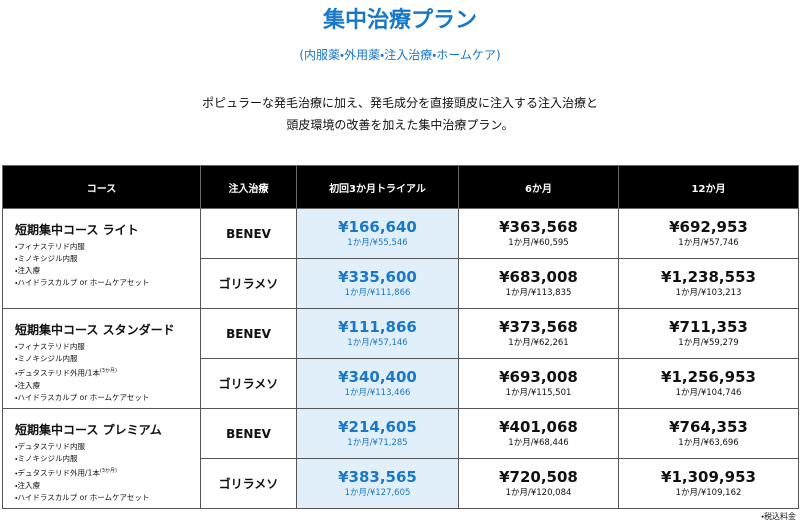  I want to click on monthly-price: 1か月/¥111,866, so click(377, 293).